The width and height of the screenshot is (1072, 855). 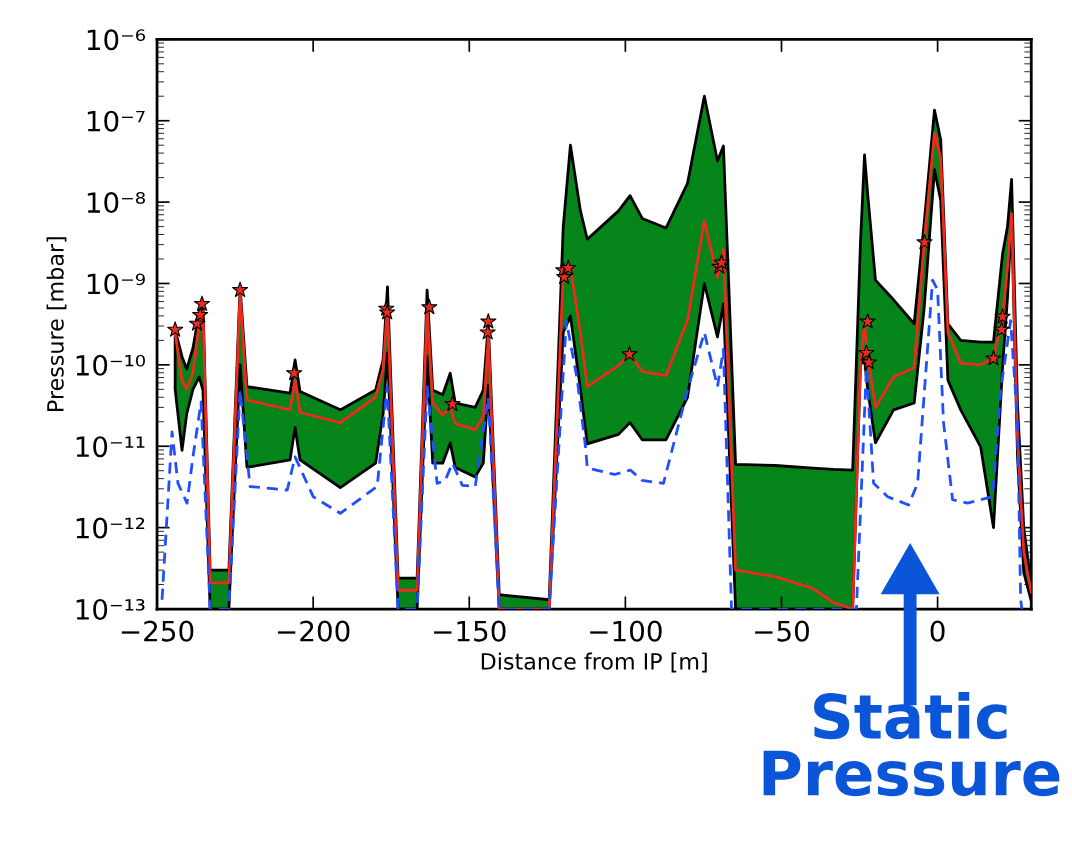 I want to click on x-tick-label: −150, so click(x=470, y=631).